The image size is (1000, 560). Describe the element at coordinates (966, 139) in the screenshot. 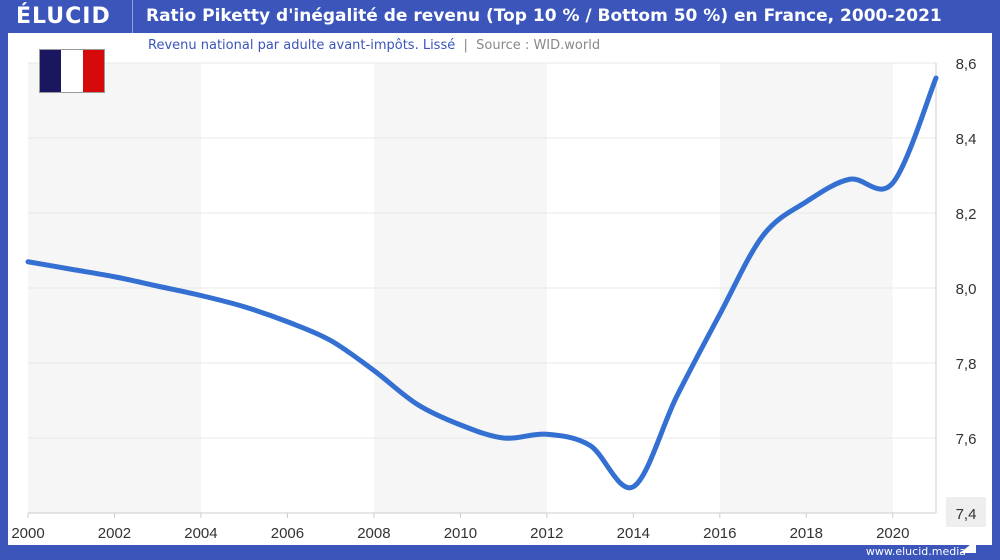

I see `y-tick-label: 8,4` at that location.